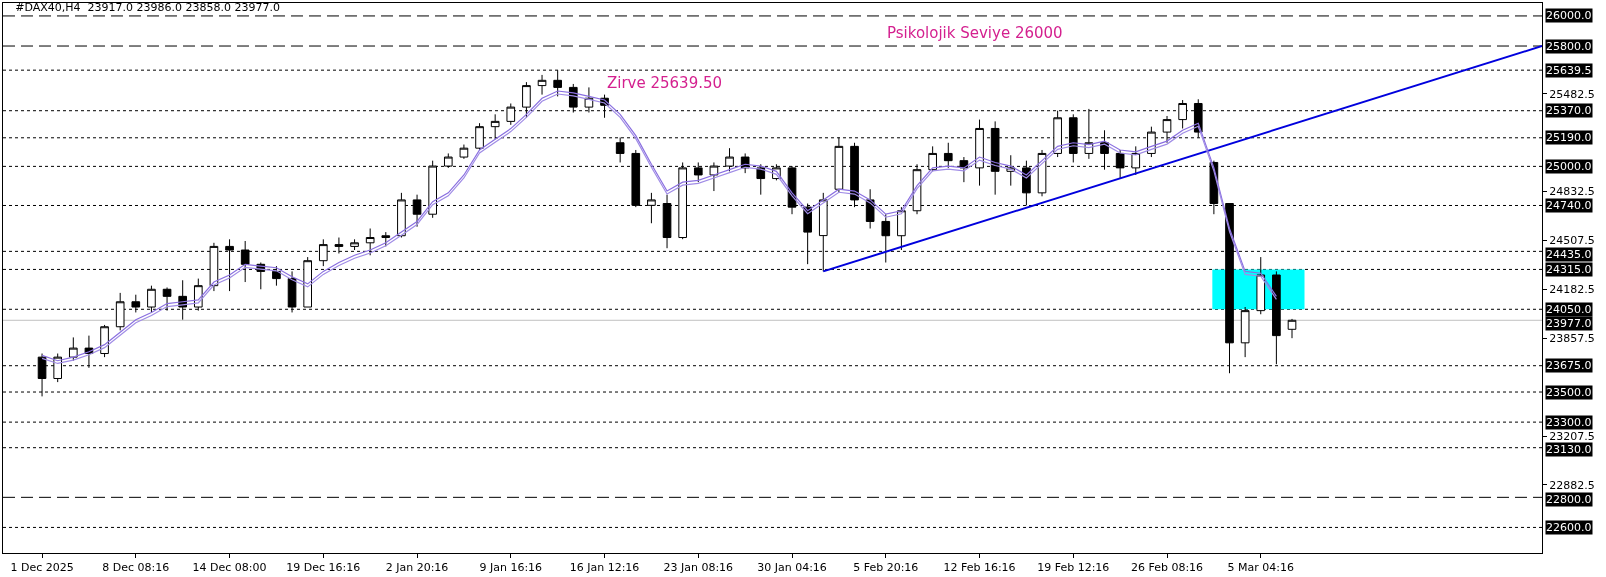  I want to click on chart-title: #DAX40,H4 23917.0 23986.0 23858.0 23977.0, so click(148, 7).